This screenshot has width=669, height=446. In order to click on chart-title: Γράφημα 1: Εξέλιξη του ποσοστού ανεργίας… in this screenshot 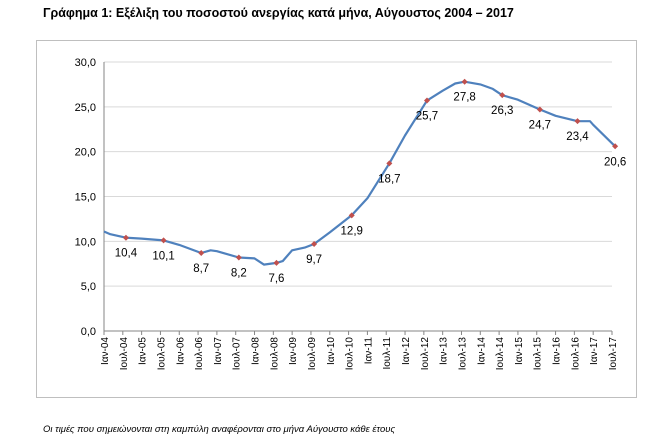, I will do `click(278, 13)`.